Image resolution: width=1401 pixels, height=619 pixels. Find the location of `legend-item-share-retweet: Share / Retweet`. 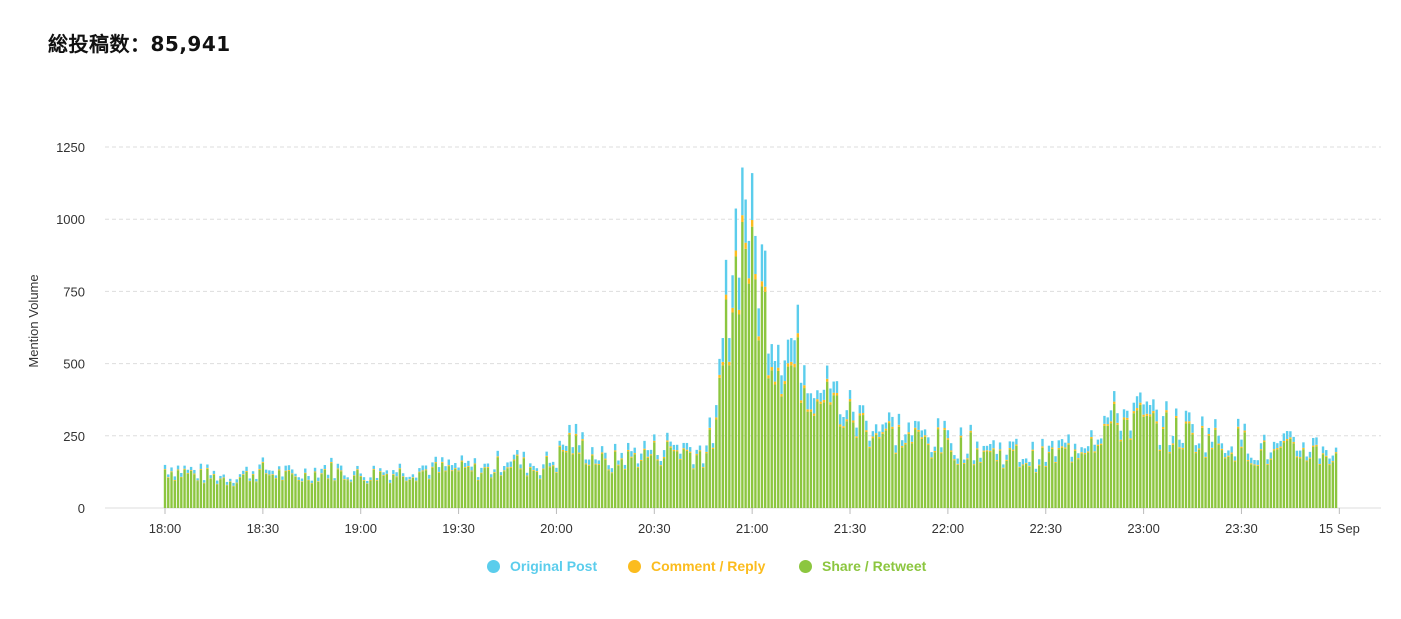

legend-item-share-retweet: Share / Retweet is located at coordinates (862, 566).